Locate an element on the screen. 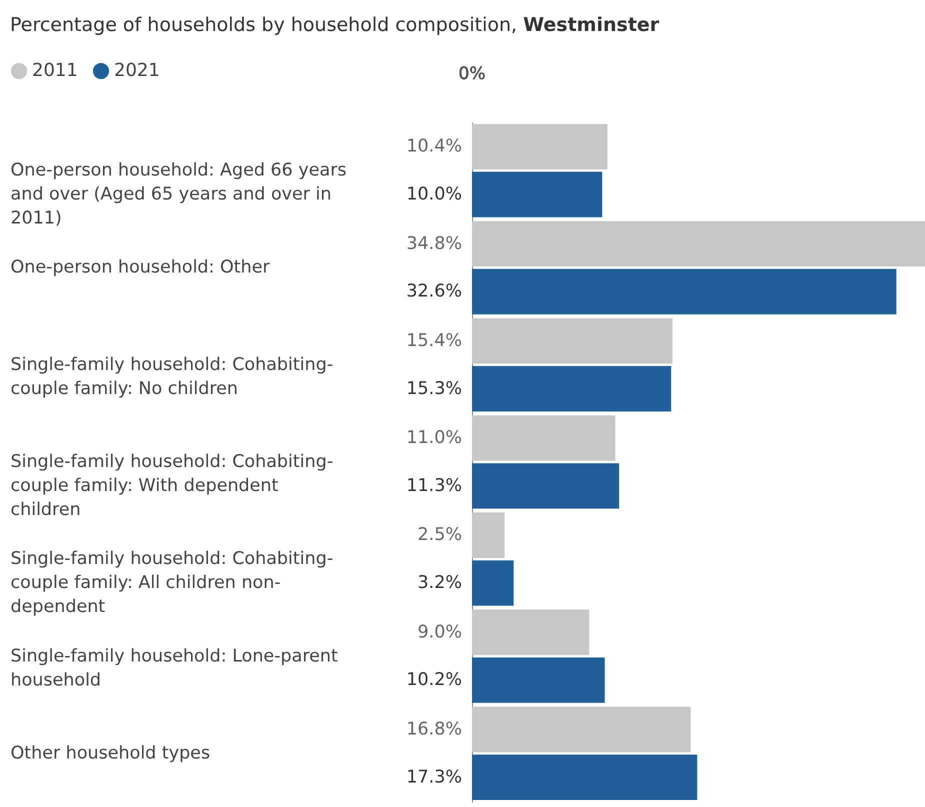 Image resolution: width=925 pixels, height=807 pixels. chart-title: Percentage of households by household composition, Westminster is located at coordinates (335, 25).